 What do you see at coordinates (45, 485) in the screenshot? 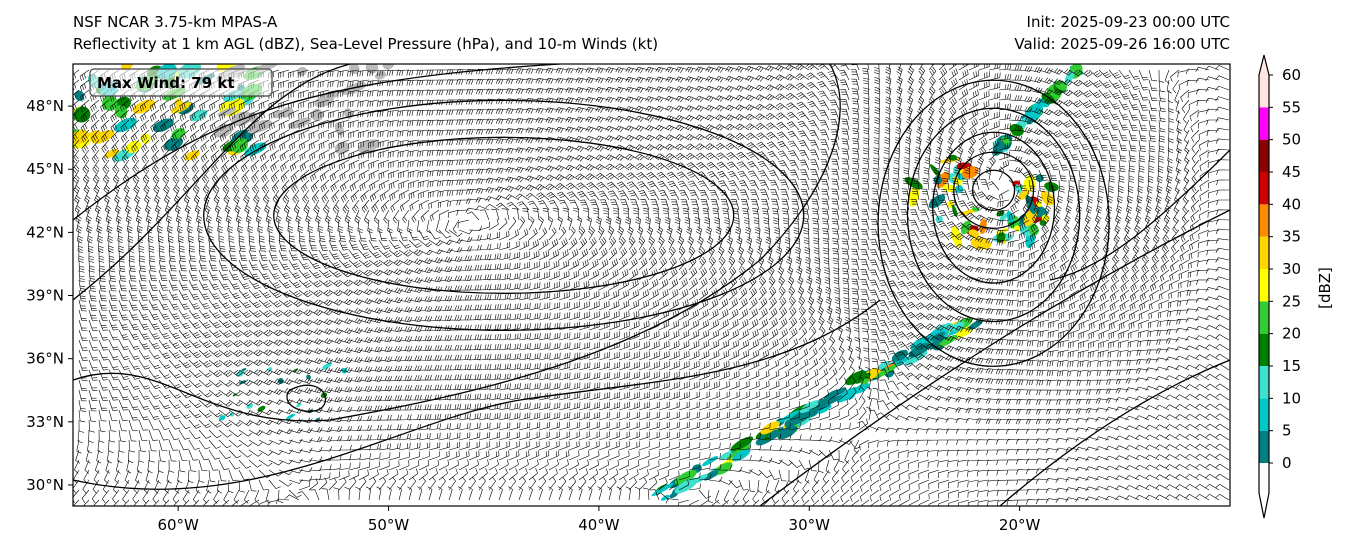
I see `lat-tick-label: 30°N` at bounding box center [45, 485].